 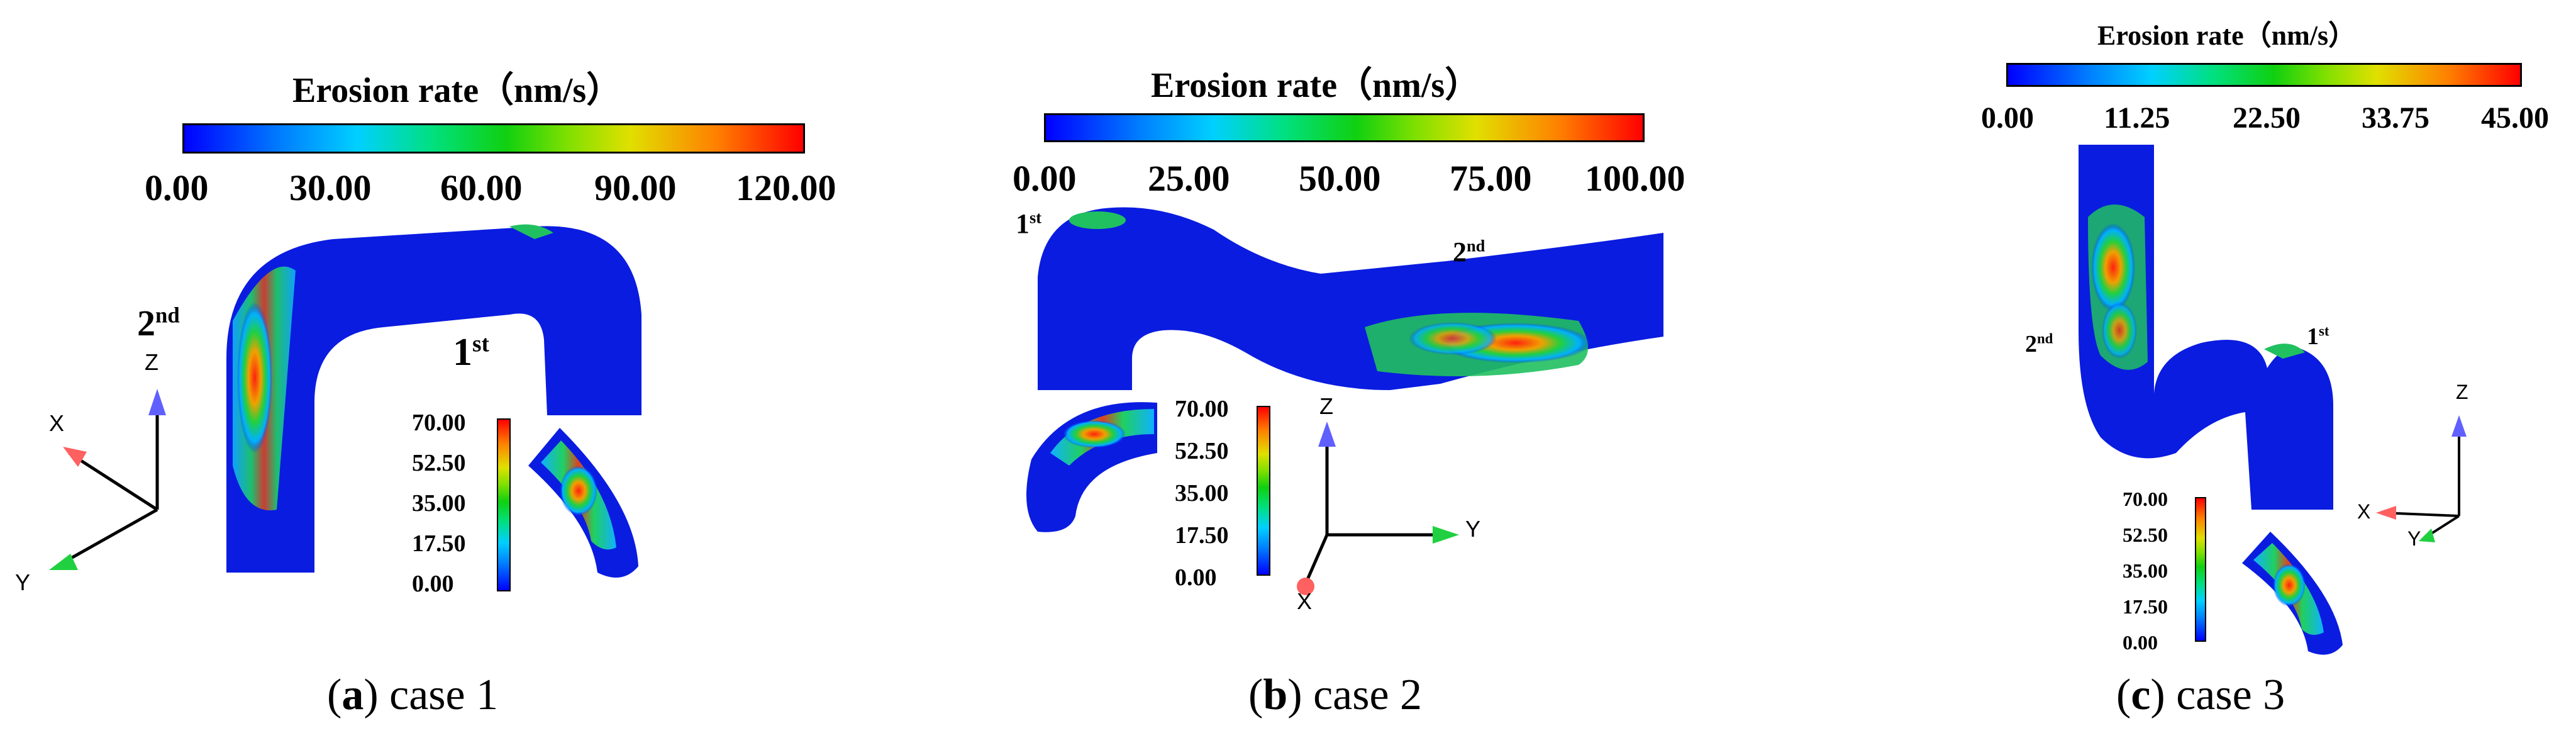 I want to click on colorbar-tick: 50.00, so click(x=1340, y=178).